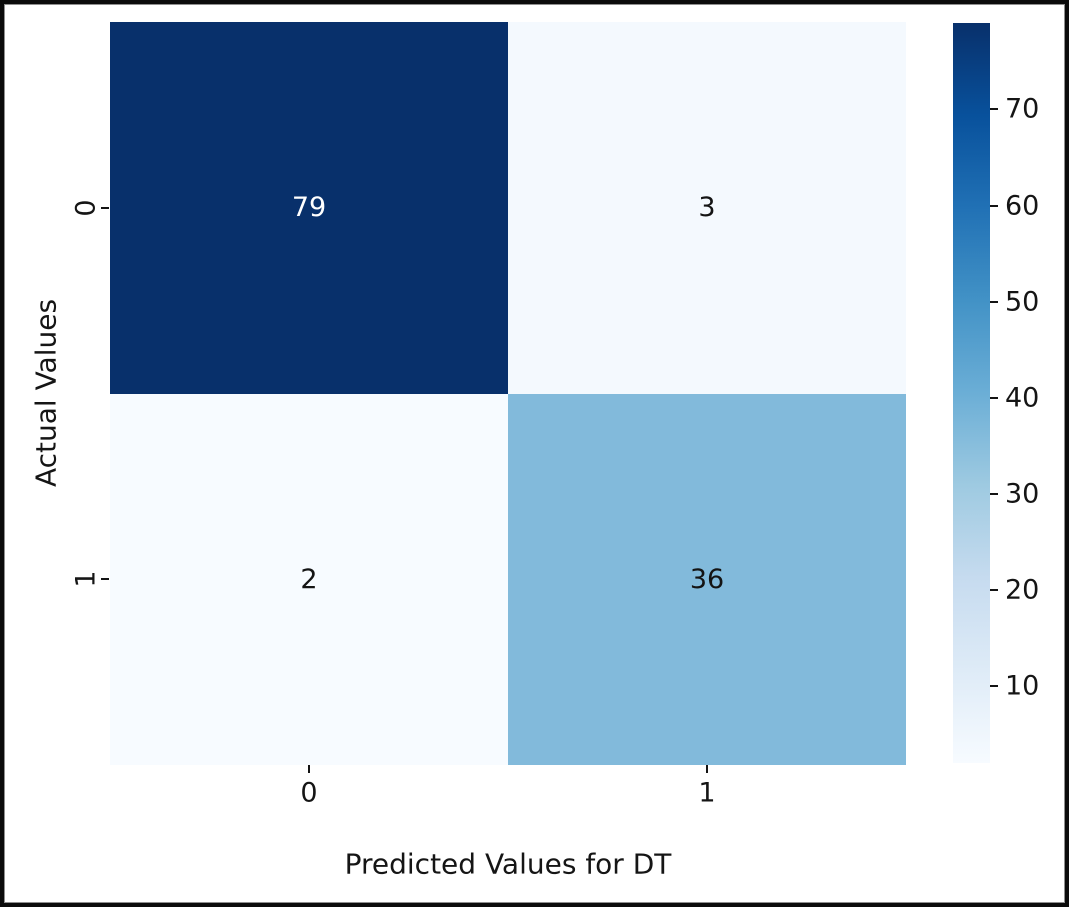  I want to click on y-axis-label: Actual Values, so click(46, 393).